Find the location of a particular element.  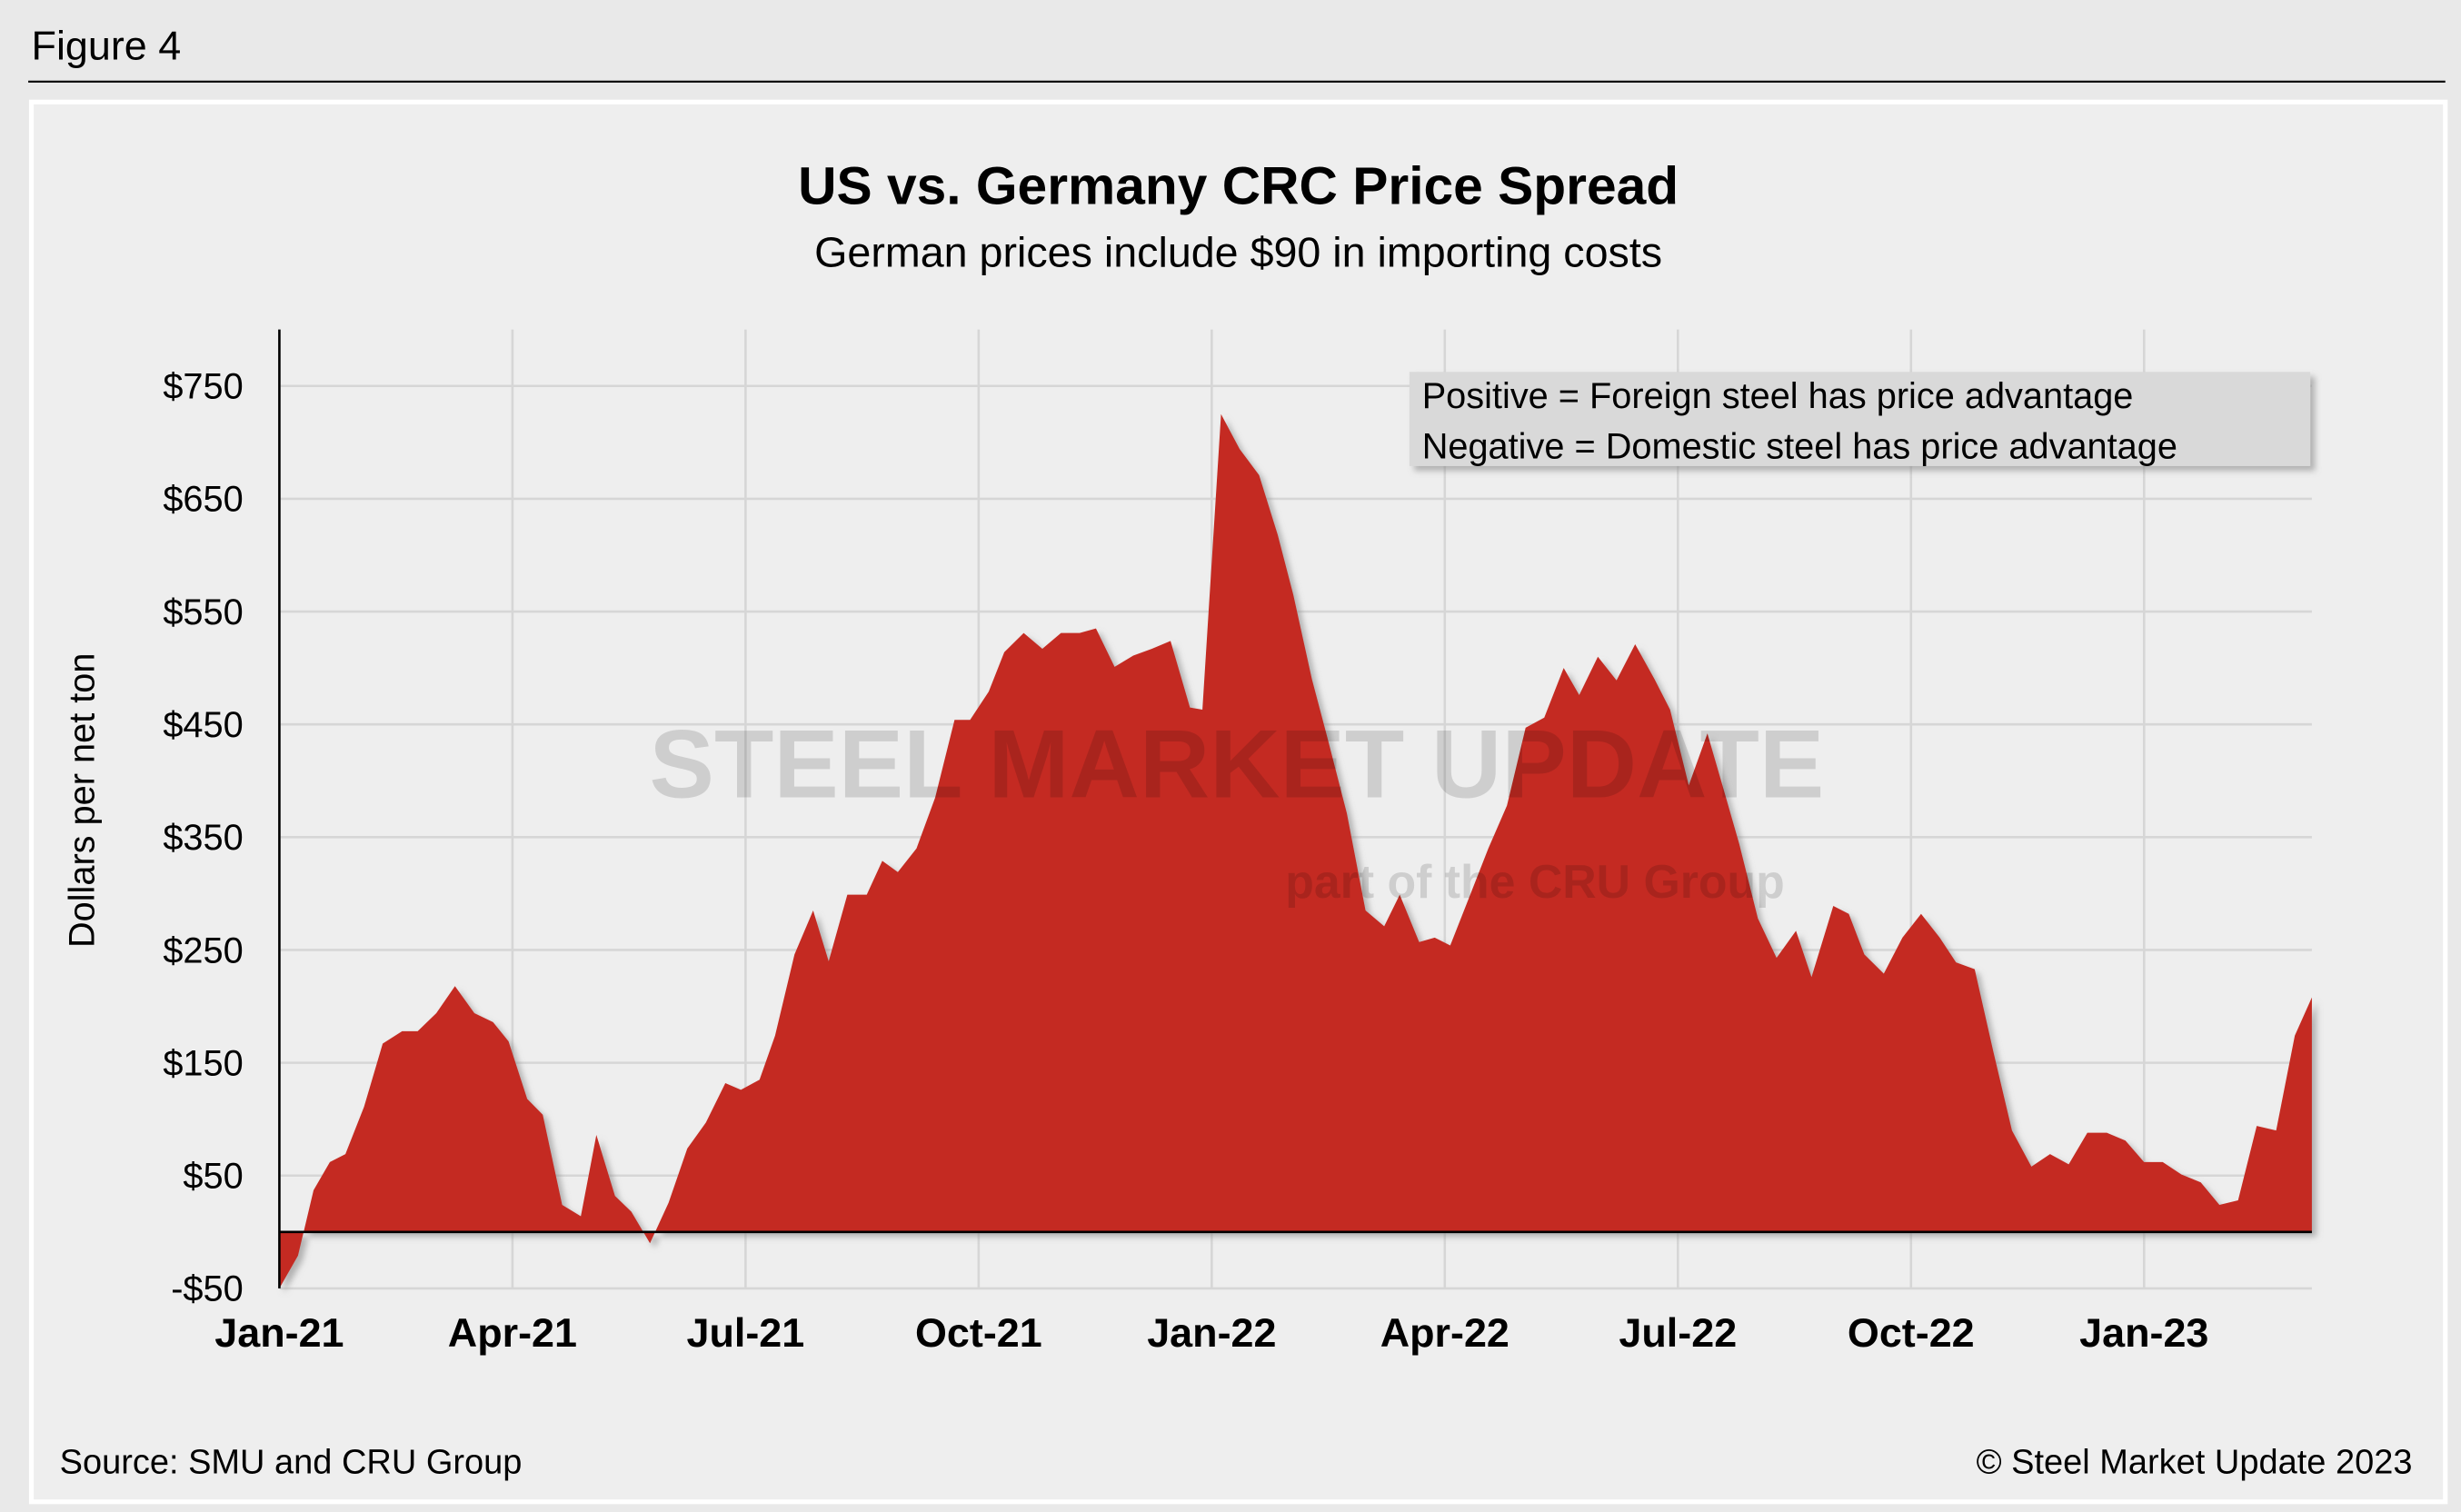

x-tick-label: Oct-22 is located at coordinates (1911, 1332).